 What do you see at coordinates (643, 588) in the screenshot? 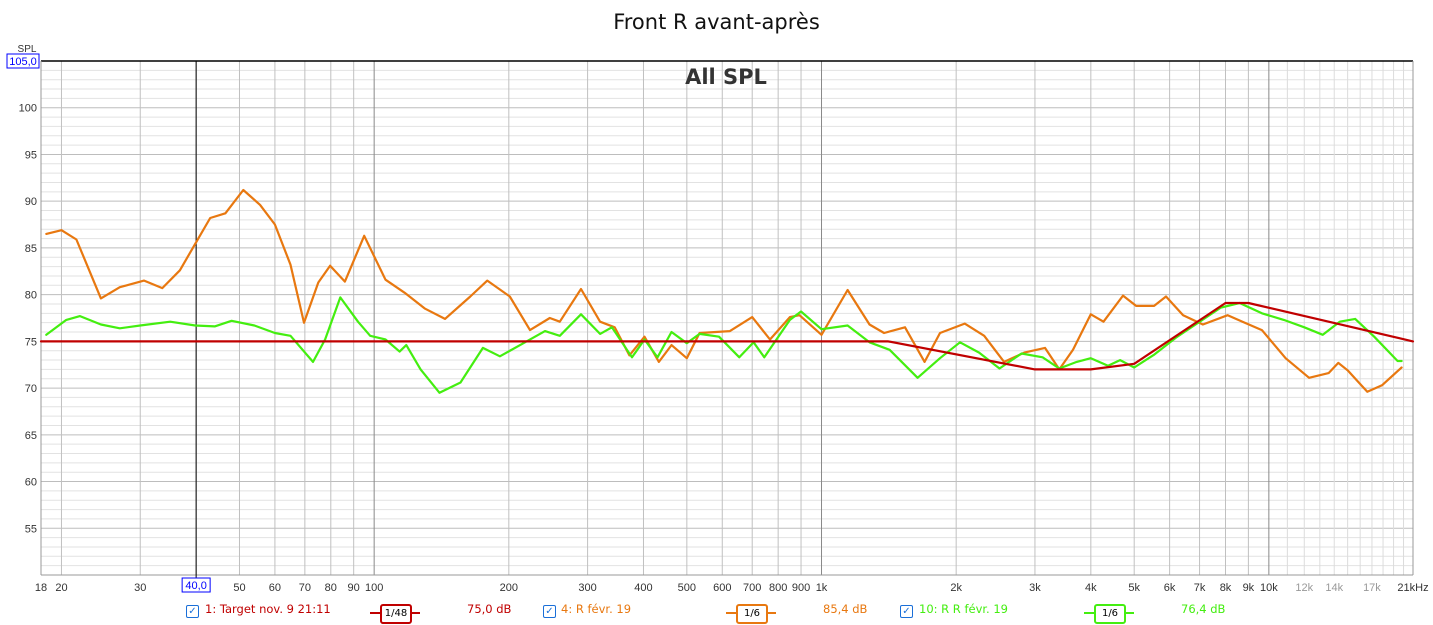
I see `x-tick-label: 400` at bounding box center [643, 588].